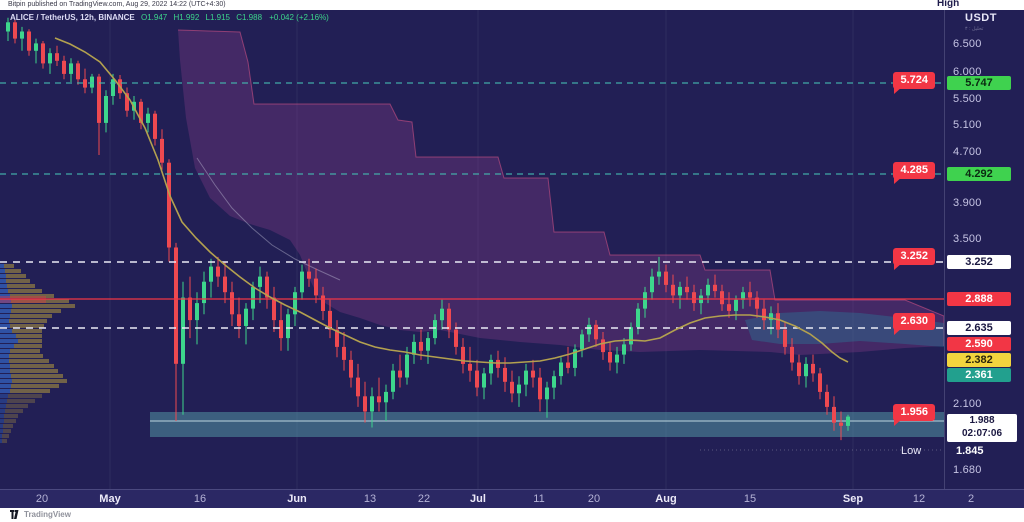 The width and height of the screenshot is (1024, 522). What do you see at coordinates (967, 203) in the screenshot?
I see `price-tick: 3.900` at bounding box center [967, 203].